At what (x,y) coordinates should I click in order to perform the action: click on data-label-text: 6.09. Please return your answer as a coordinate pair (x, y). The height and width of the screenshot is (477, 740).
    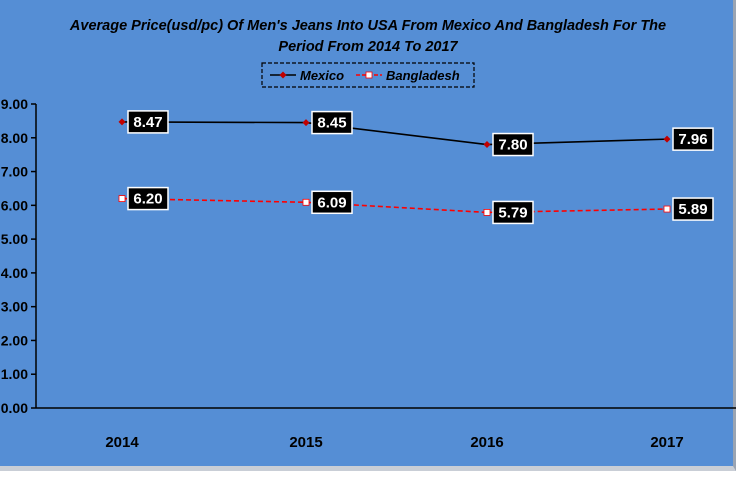
    Looking at the image, I should click on (331, 202).